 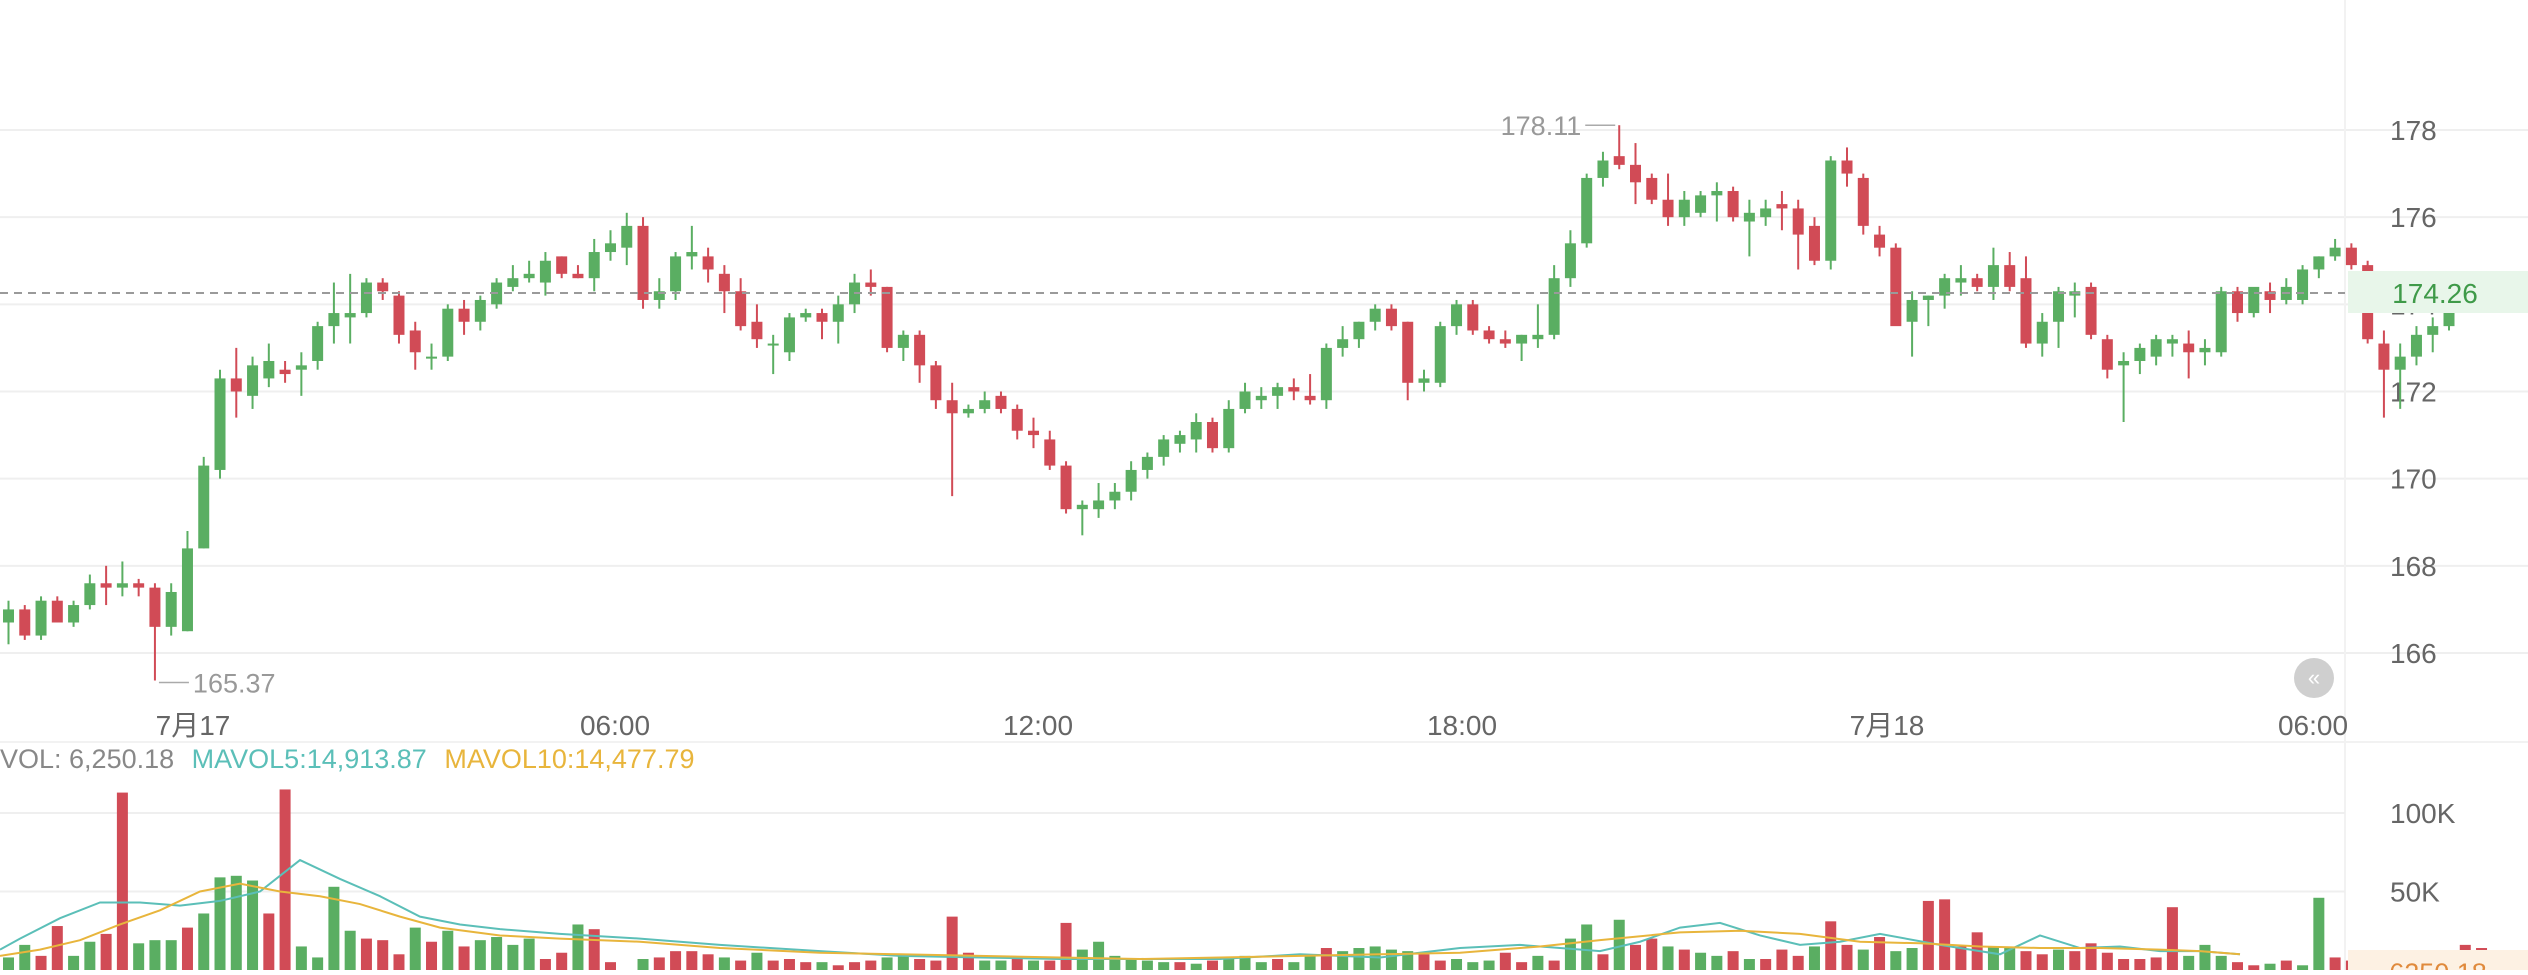 I want to click on price-tick-label: 168, so click(x=2413, y=566).